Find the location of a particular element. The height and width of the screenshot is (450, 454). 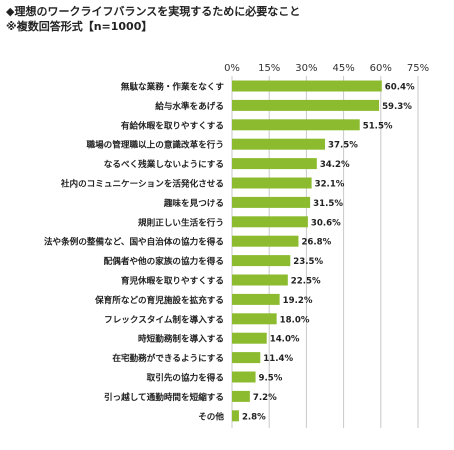

value-label: 18.0% is located at coordinates (295, 320).